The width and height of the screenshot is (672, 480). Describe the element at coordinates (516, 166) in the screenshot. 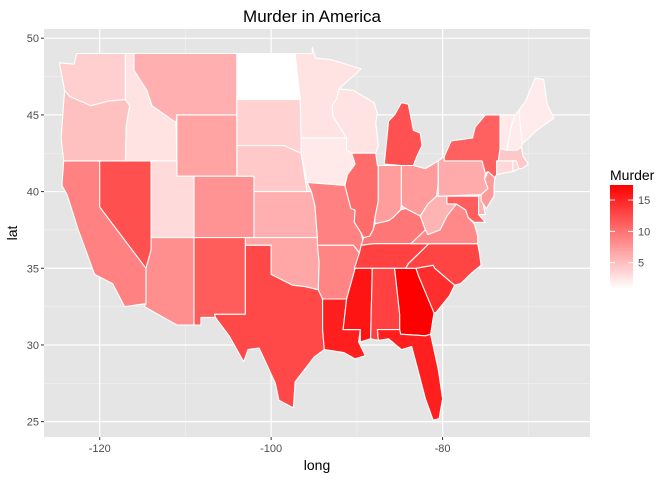

I see `state-rhode-island` at that location.